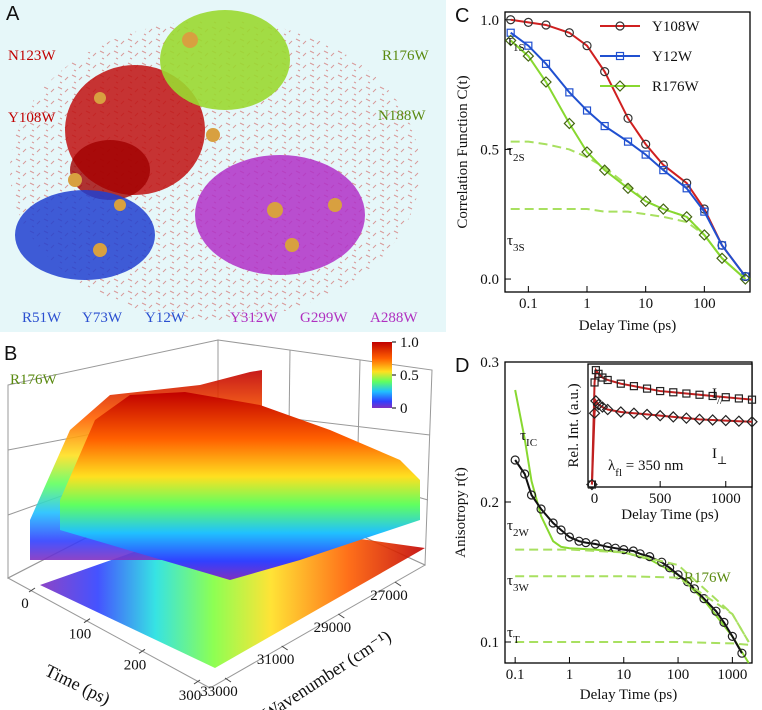 The image size is (762, 710). Describe the element at coordinates (10, 354) in the screenshot. I see `panel-letter: B` at that location.